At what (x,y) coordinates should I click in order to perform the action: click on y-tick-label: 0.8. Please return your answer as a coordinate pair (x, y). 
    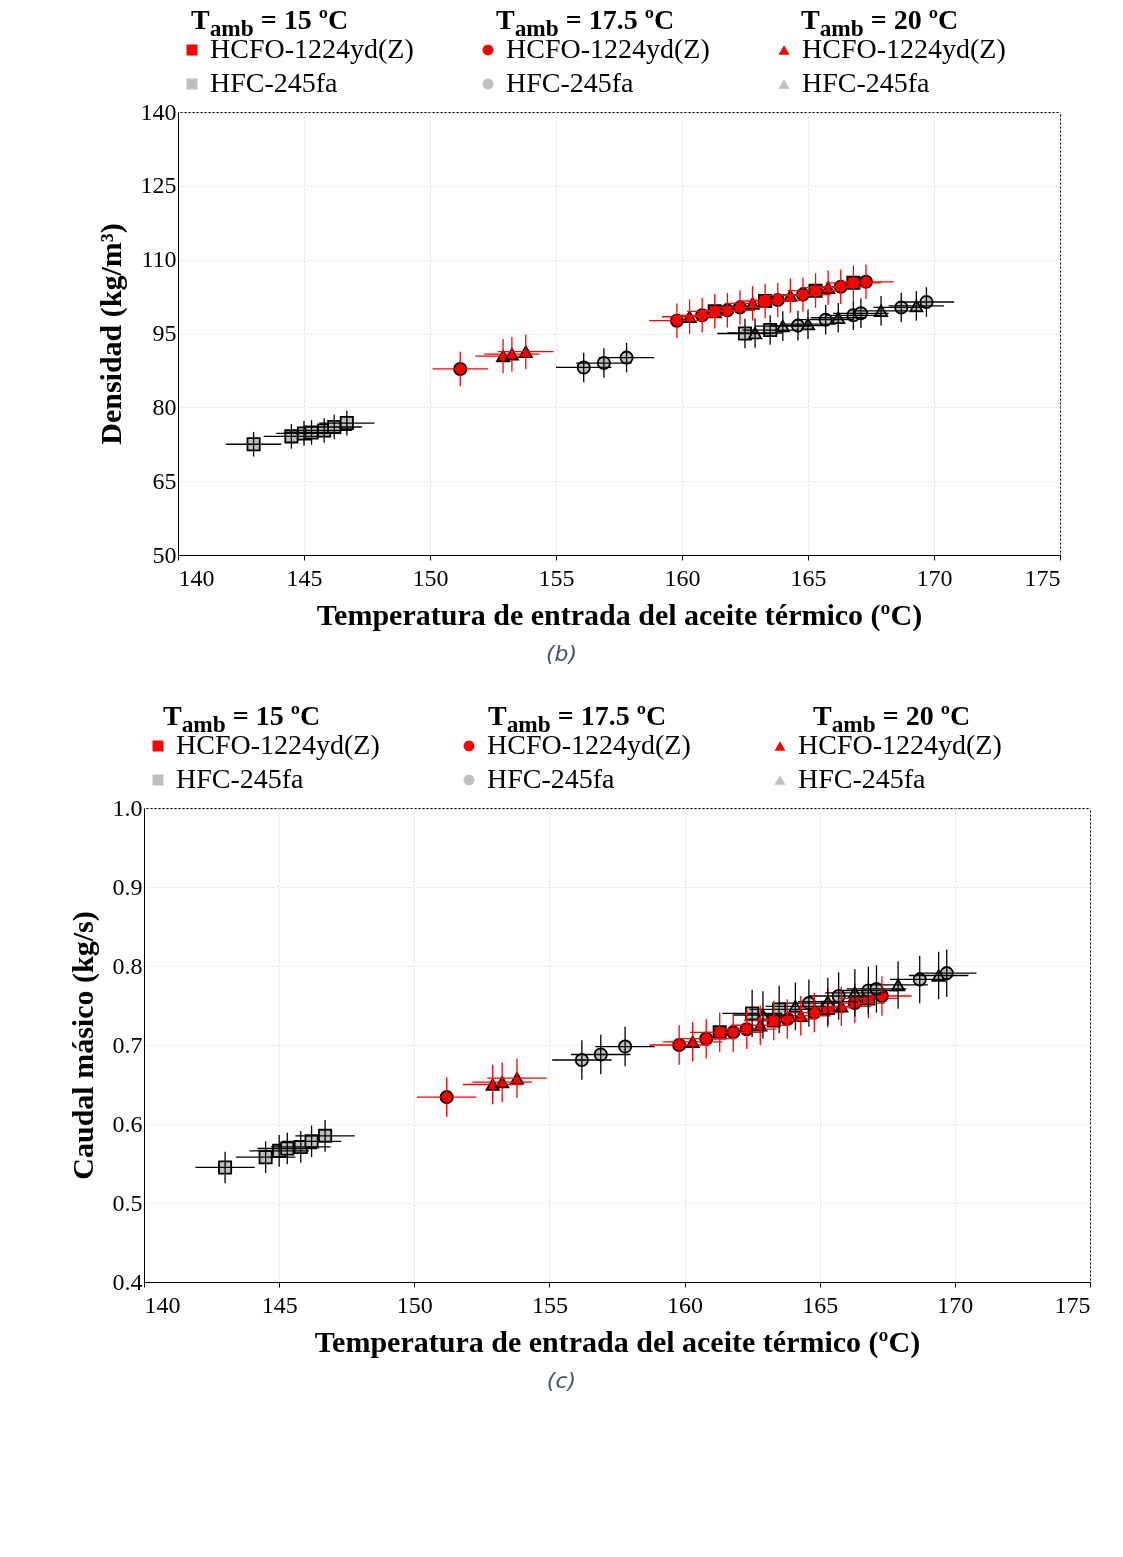
    Looking at the image, I should click on (127, 965).